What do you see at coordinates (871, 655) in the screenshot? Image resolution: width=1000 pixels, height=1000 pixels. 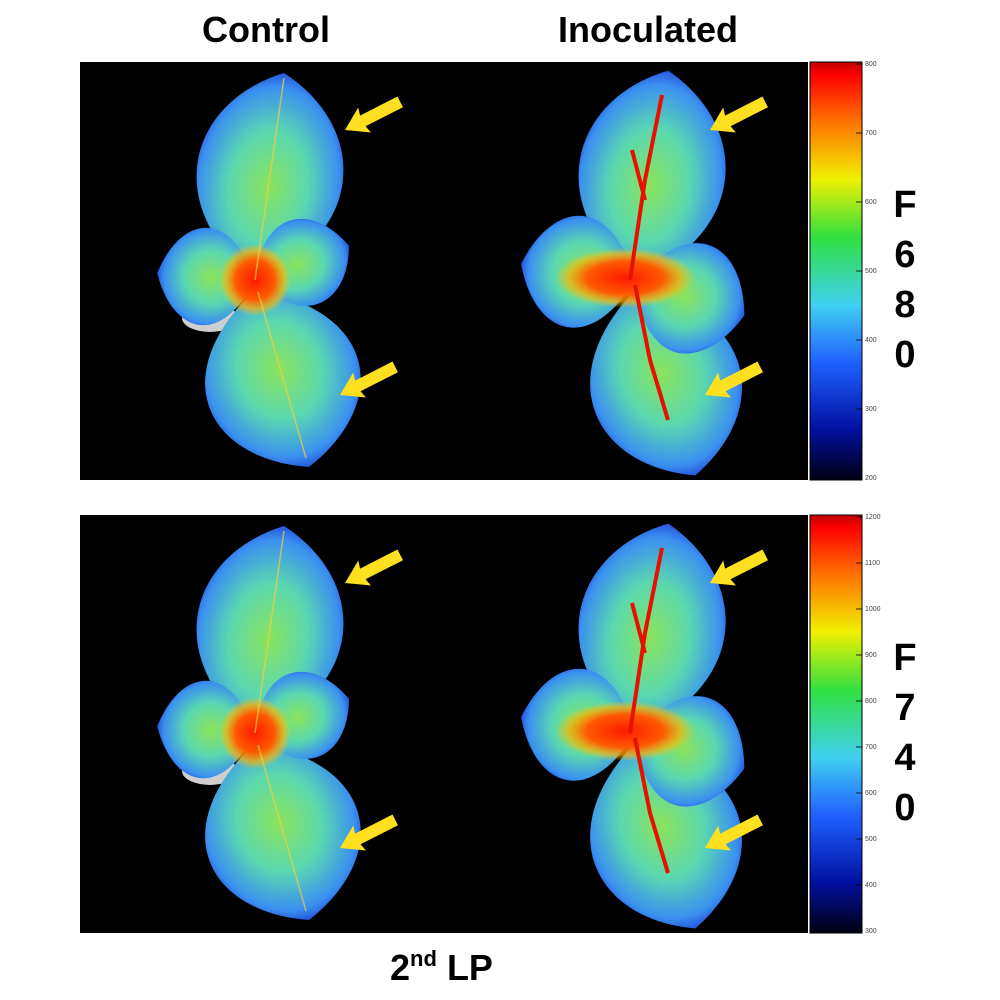 I see `colorbar-tick-label: 900` at bounding box center [871, 655].